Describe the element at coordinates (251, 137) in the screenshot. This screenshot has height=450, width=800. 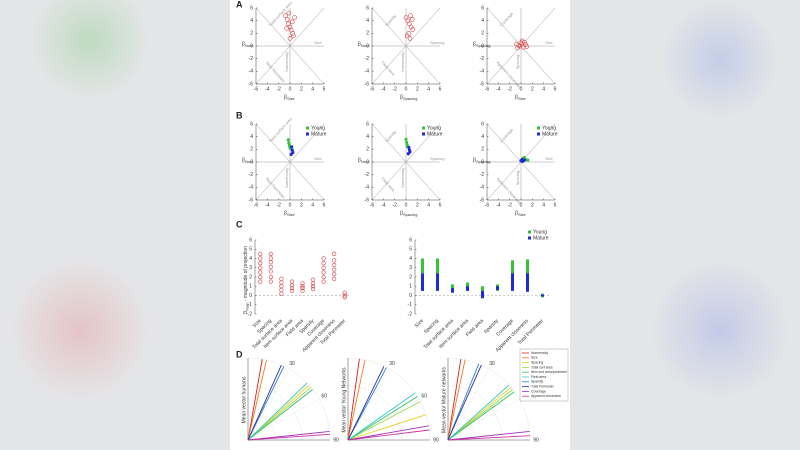
I see `y-tick-label: 4` at that location.